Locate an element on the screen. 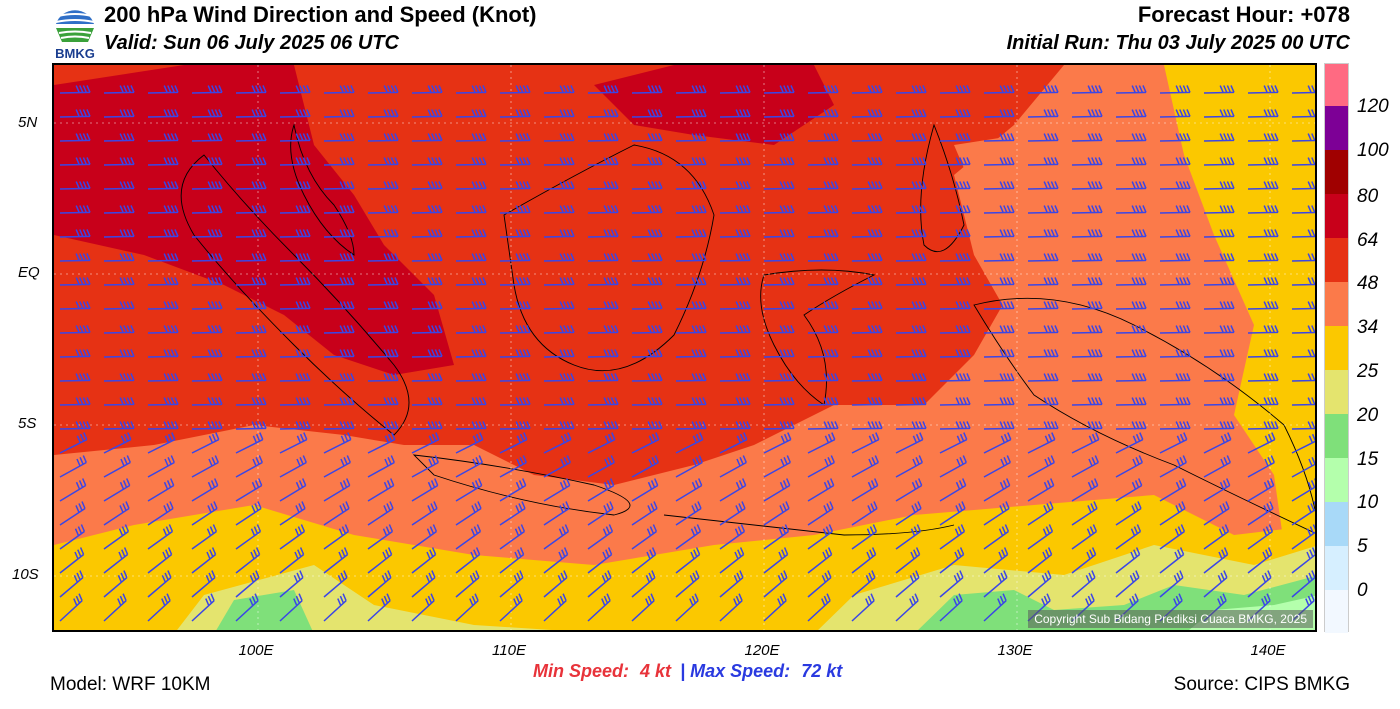  lon-label-110e: 110E is located at coordinates (509, 650).